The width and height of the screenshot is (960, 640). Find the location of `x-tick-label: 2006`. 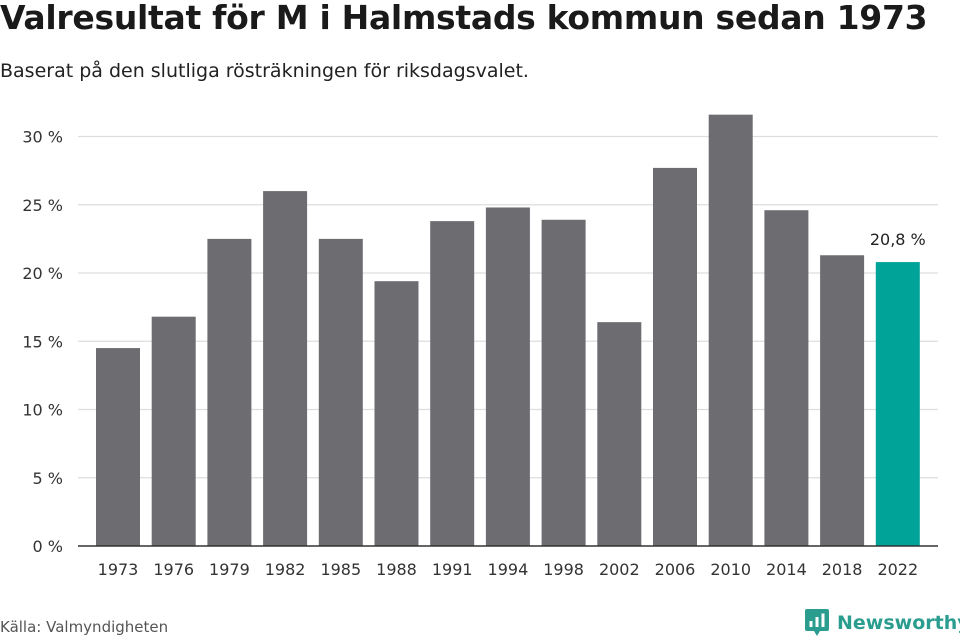

x-tick-label: 2006 is located at coordinates (675, 569).